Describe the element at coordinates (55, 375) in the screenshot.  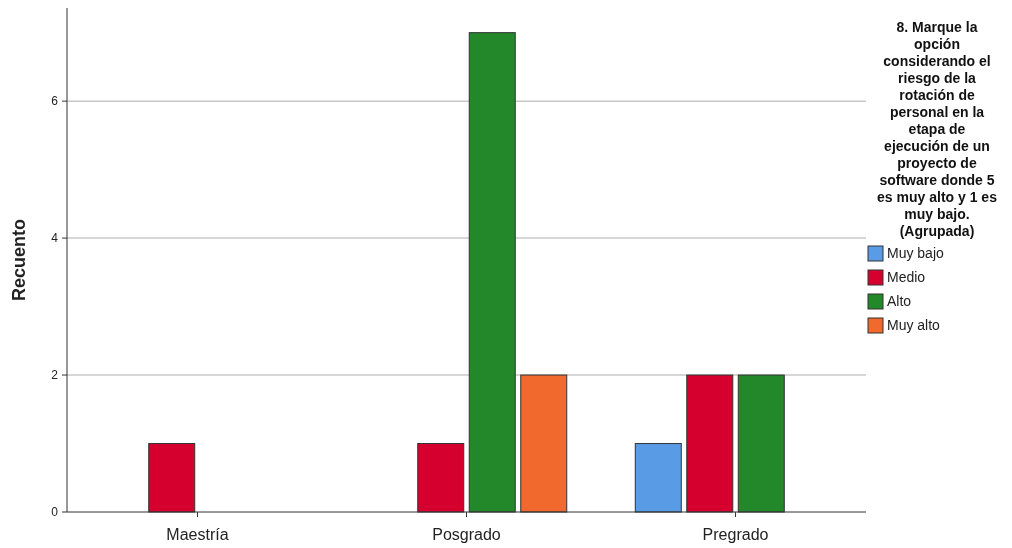
I see `y-tick-label: 2` at that location.